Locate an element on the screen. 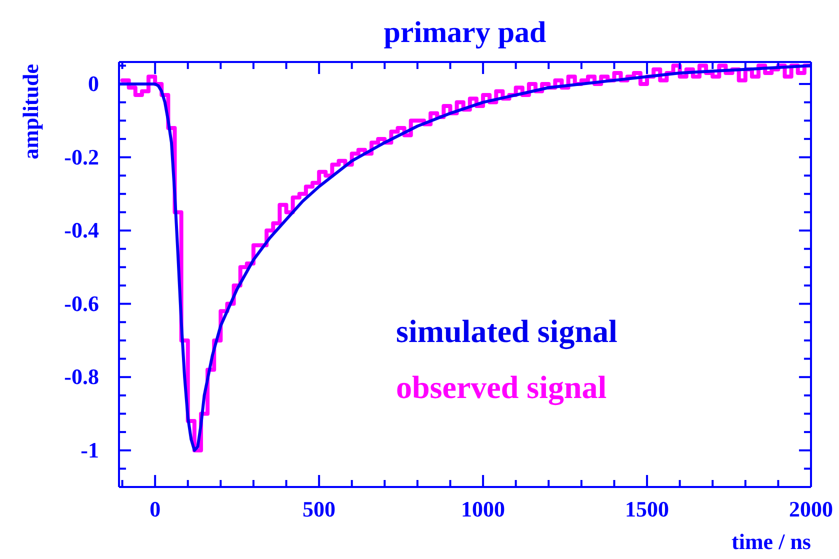  x-tick-label: 500 is located at coordinates (319, 509).